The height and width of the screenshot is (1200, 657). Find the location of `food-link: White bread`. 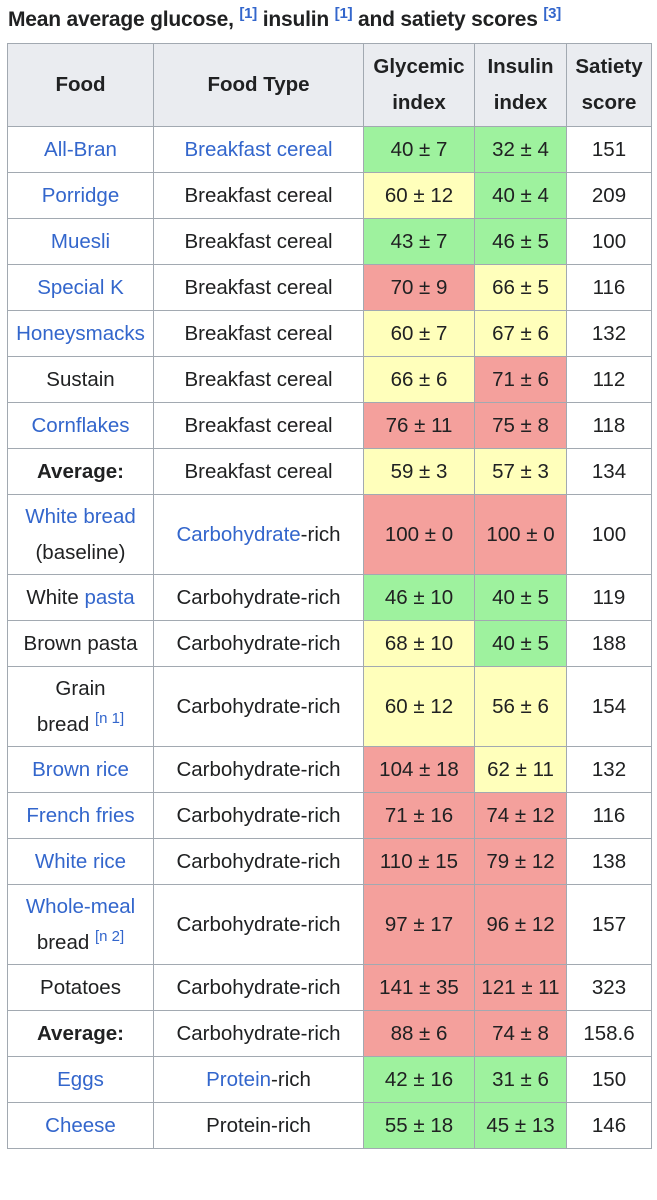

food-link: White bread is located at coordinates (80, 516).